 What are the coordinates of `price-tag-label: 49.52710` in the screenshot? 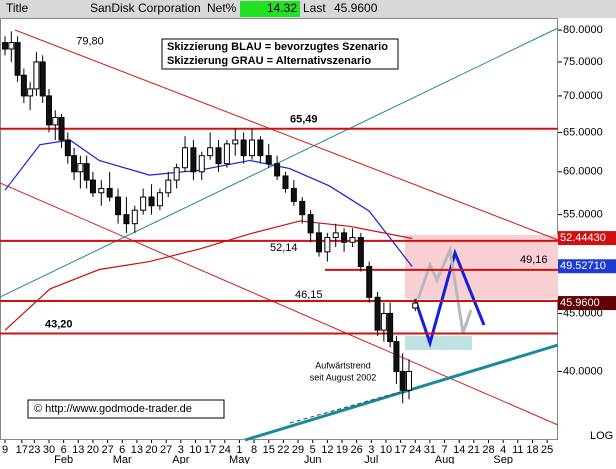 It's located at (583, 266).